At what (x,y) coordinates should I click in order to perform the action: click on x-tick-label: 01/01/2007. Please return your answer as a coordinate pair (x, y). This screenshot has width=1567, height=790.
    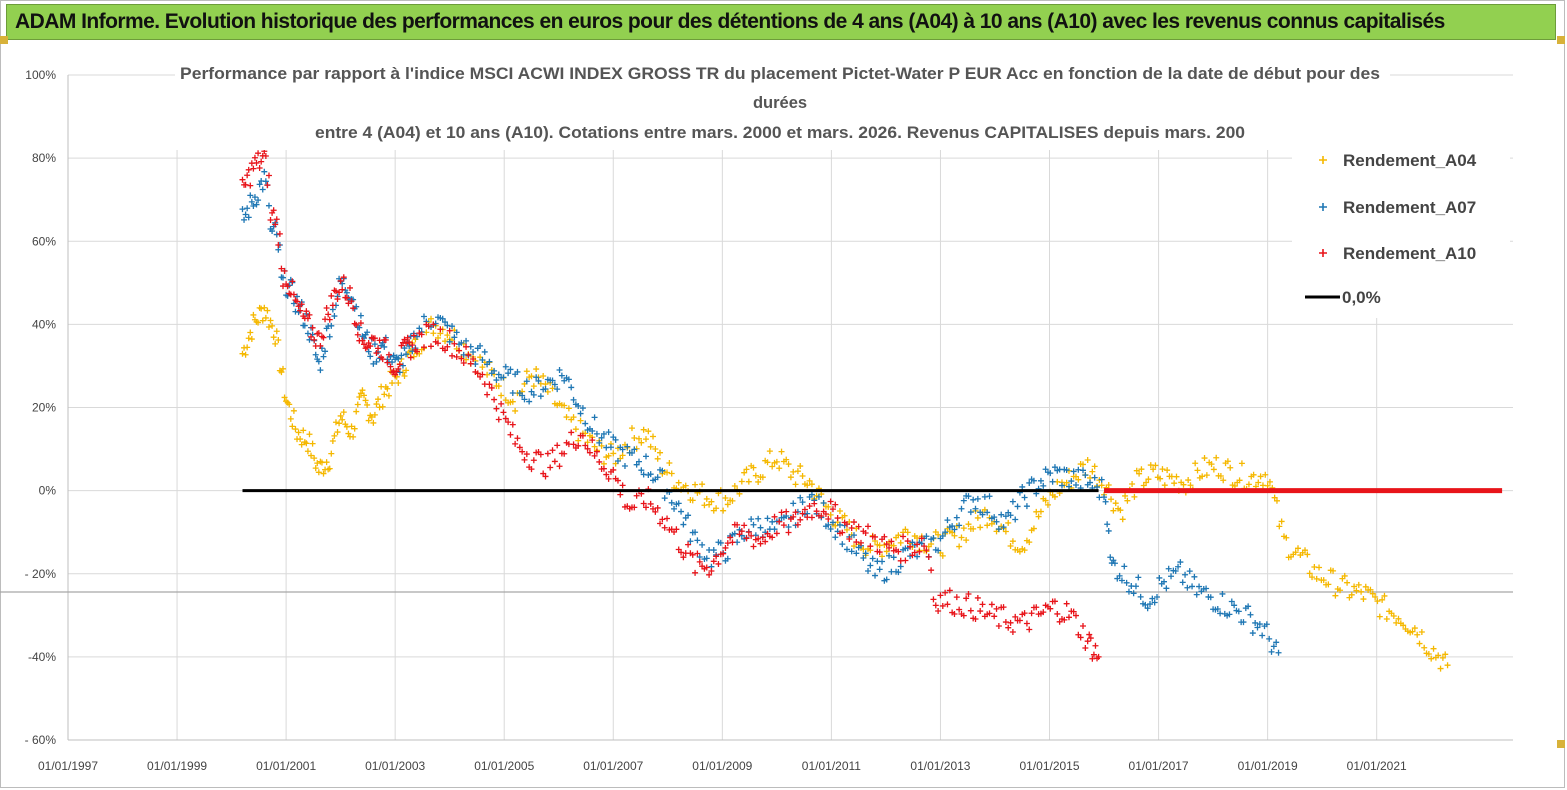
    Looking at the image, I should click on (613, 766).